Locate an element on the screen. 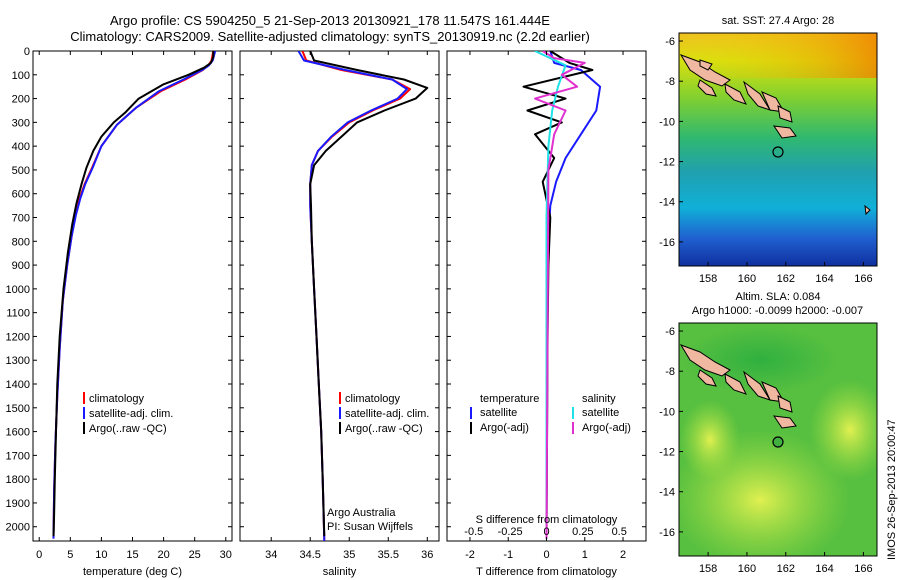 The image size is (900, 580). x-tick-label: 35 is located at coordinates (349, 555).